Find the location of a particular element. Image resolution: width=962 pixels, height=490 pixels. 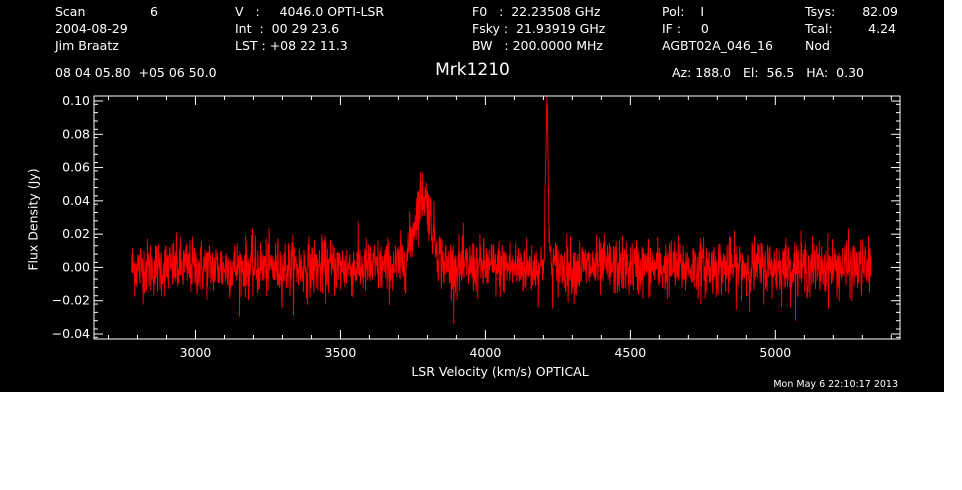

y-tick-label: 0.06 is located at coordinates (76, 167).